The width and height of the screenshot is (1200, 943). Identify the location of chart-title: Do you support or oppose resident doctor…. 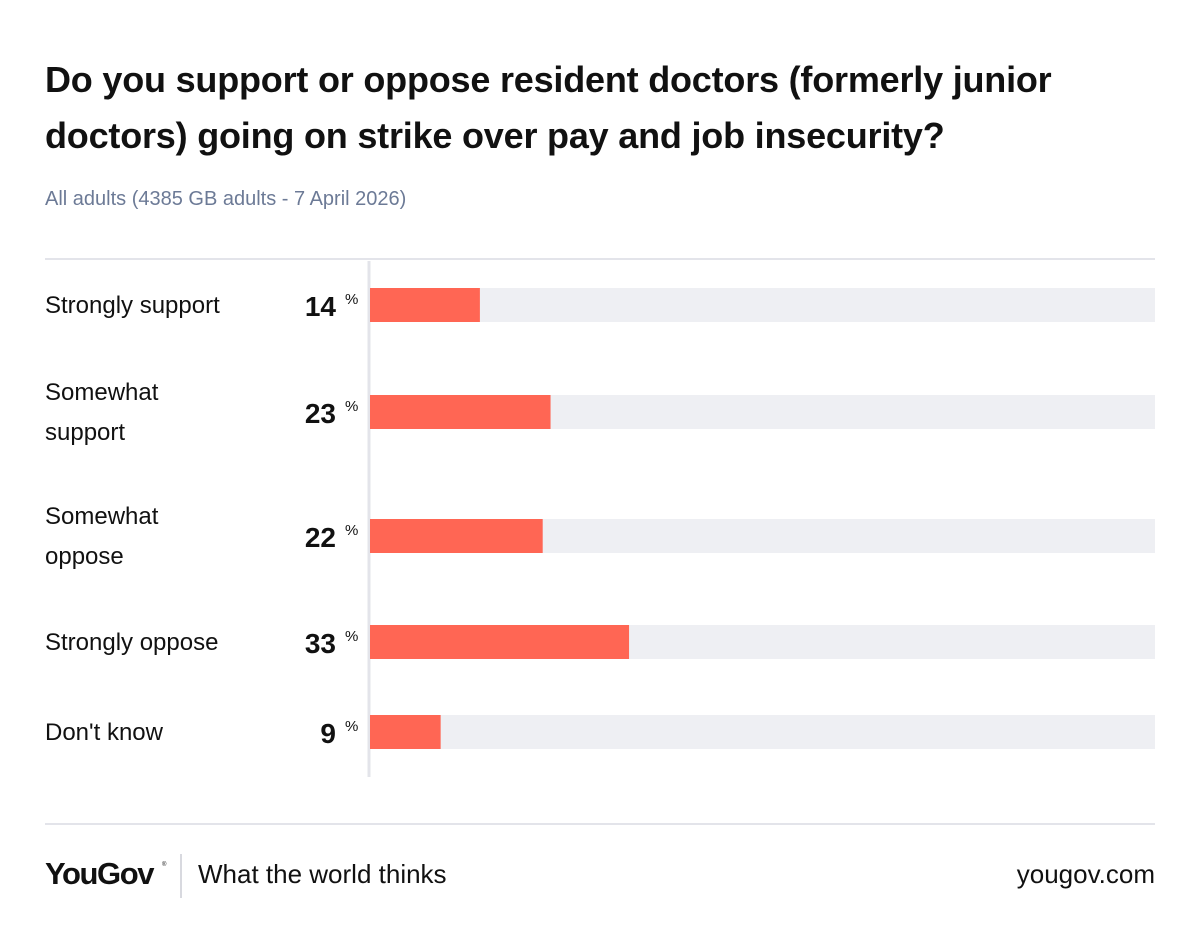
(548, 107).